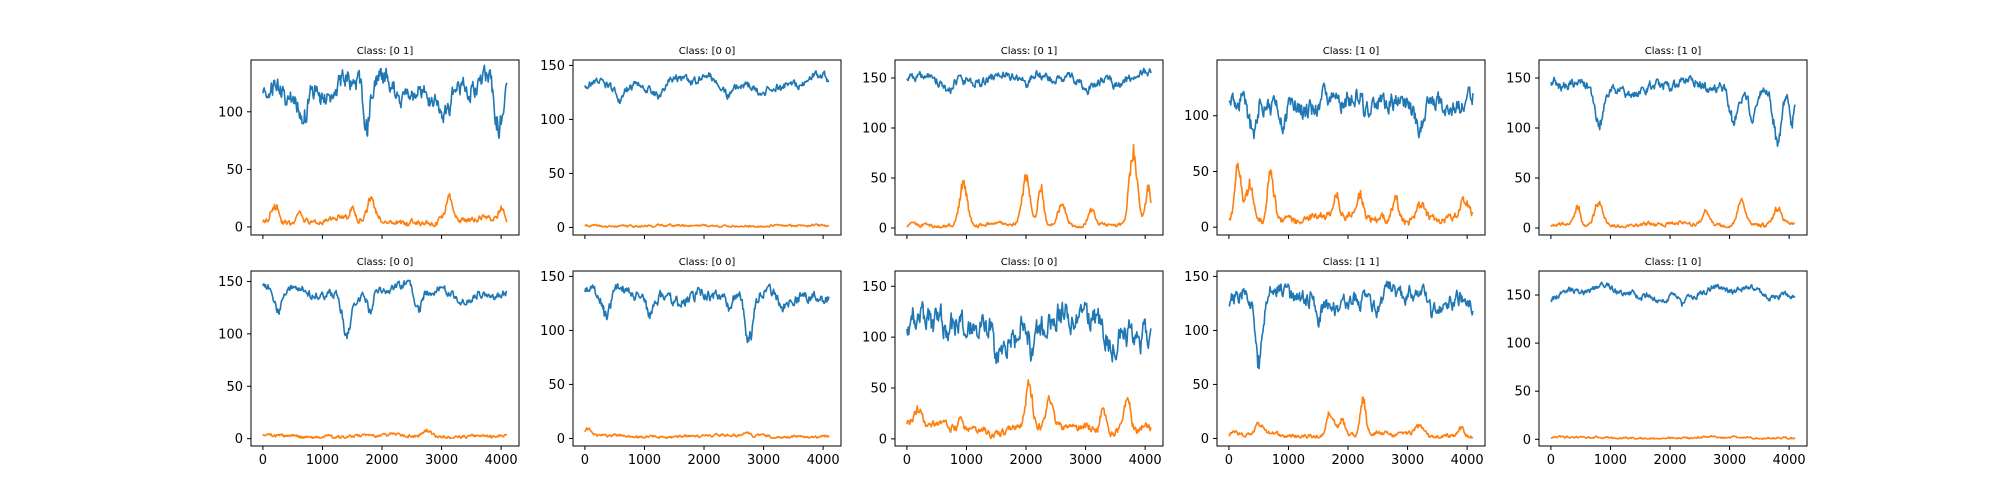 This screenshot has height=500, width=2000. I want to click on subplot-7: Class: [0 0] 0 50 100 150 0 1000 2000 3000 4000, so click(691, 362).